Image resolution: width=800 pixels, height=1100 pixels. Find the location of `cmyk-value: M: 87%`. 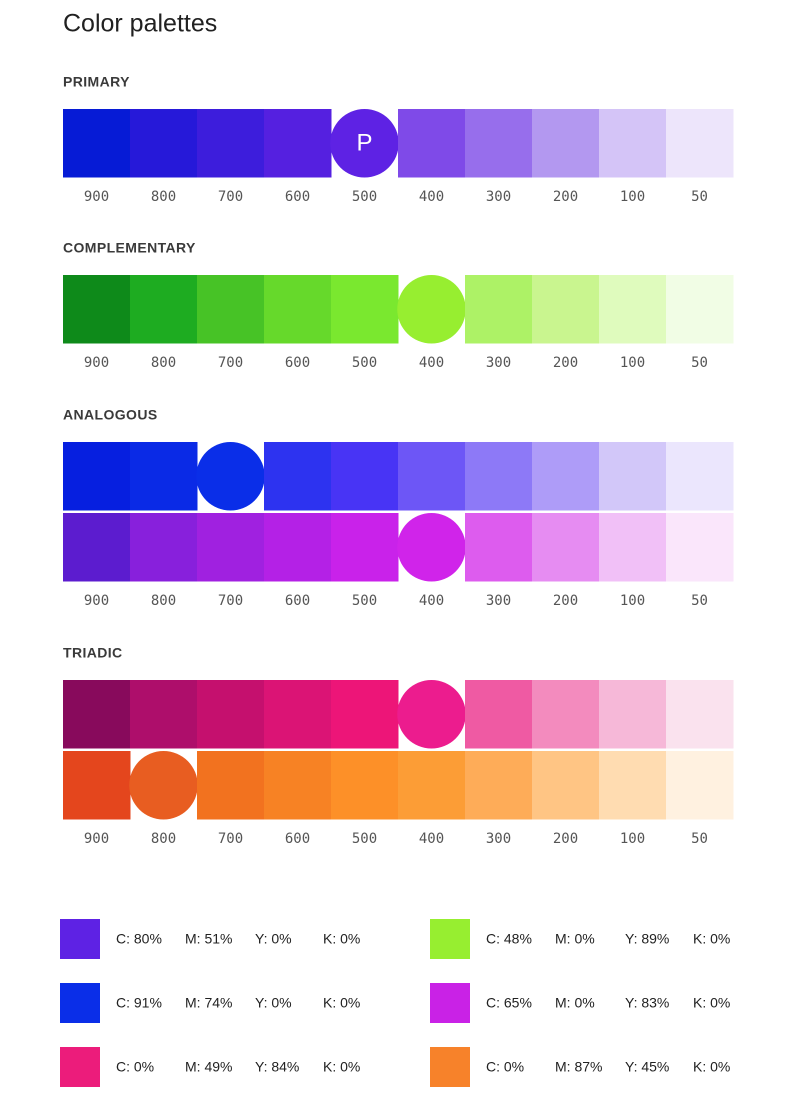

cmyk-value: M: 87% is located at coordinates (578, 1067).